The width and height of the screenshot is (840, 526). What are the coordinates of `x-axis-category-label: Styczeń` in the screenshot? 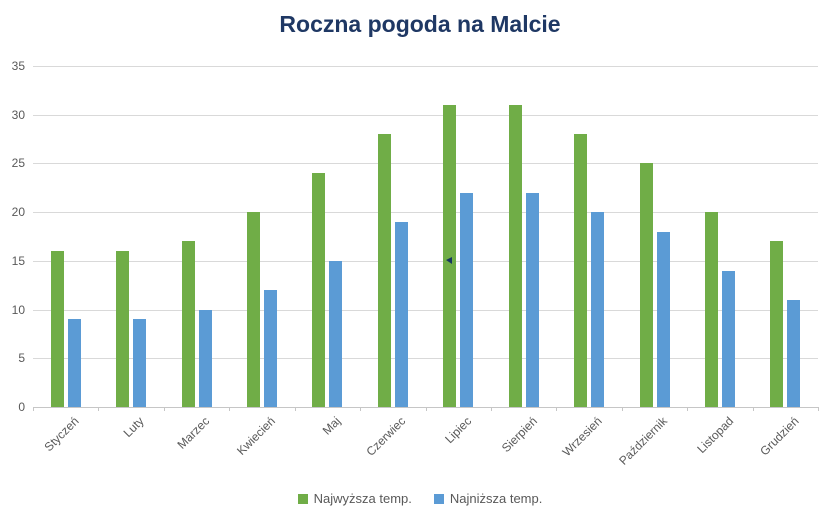 It's located at (61, 434).